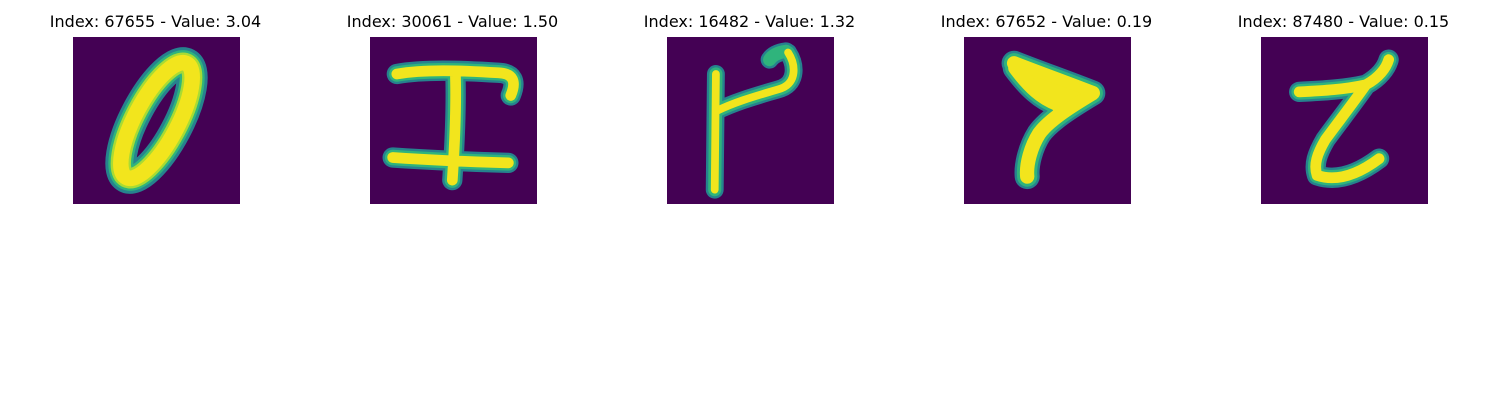 The width and height of the screenshot is (1500, 400). I want to click on image-panel-5: Index: 87480 - Value: 0.15, so click(1343, 105).